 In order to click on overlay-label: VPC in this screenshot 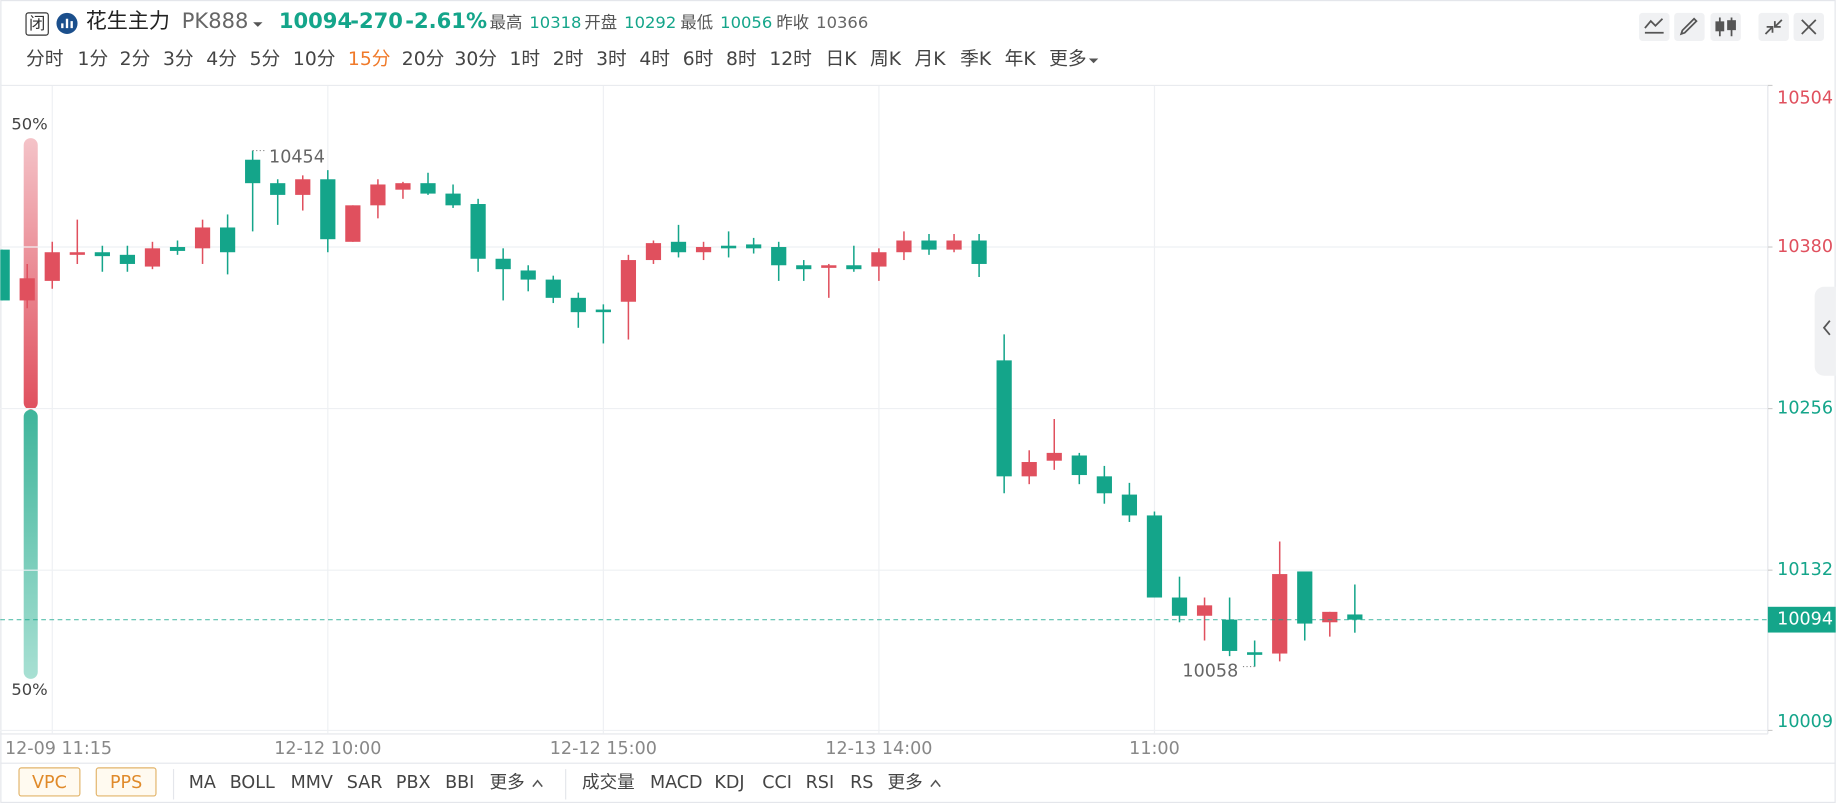, I will do `click(49, 783)`.